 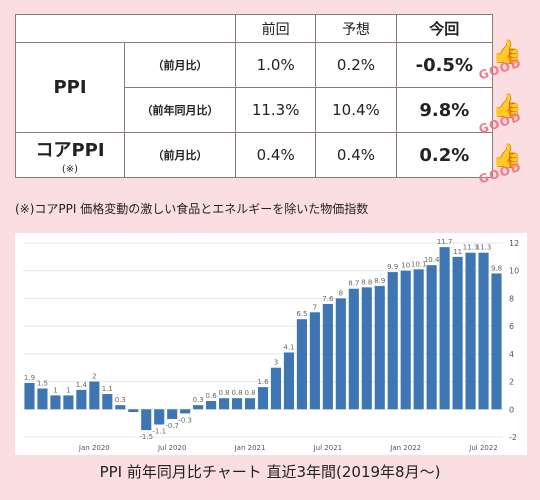 What do you see at coordinates (172, 426) in the screenshot?
I see `data-label: -0.7` at bounding box center [172, 426].